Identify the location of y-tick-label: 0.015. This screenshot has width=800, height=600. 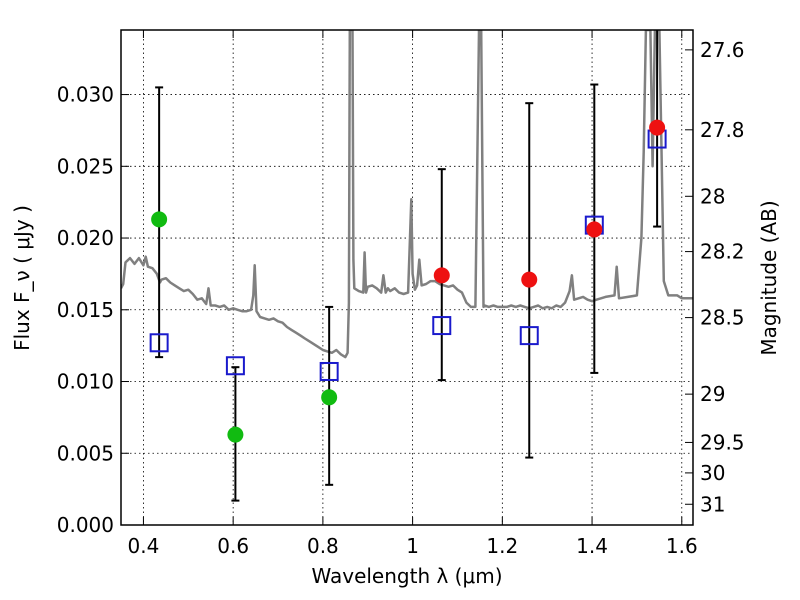
(85, 310).